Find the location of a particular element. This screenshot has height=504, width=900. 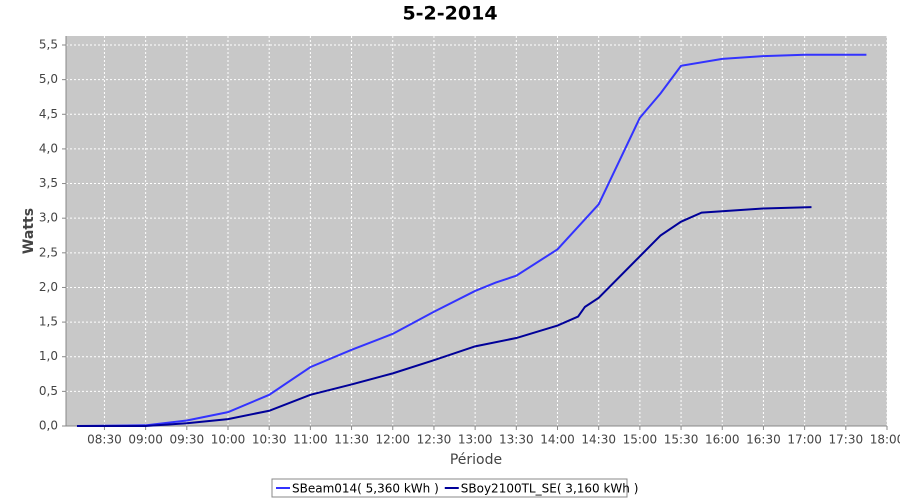

x-tick-label: 13:00 is located at coordinates (475, 440).